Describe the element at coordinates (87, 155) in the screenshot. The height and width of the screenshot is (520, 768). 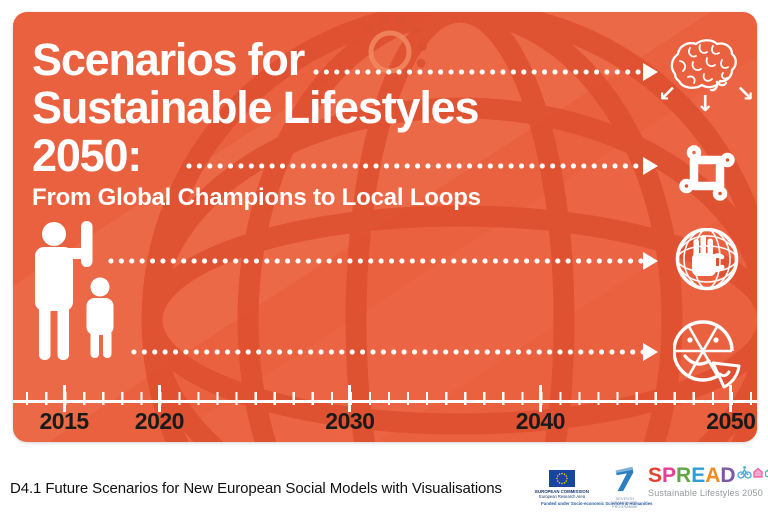
I see `title-line-3: 2050:` at that location.